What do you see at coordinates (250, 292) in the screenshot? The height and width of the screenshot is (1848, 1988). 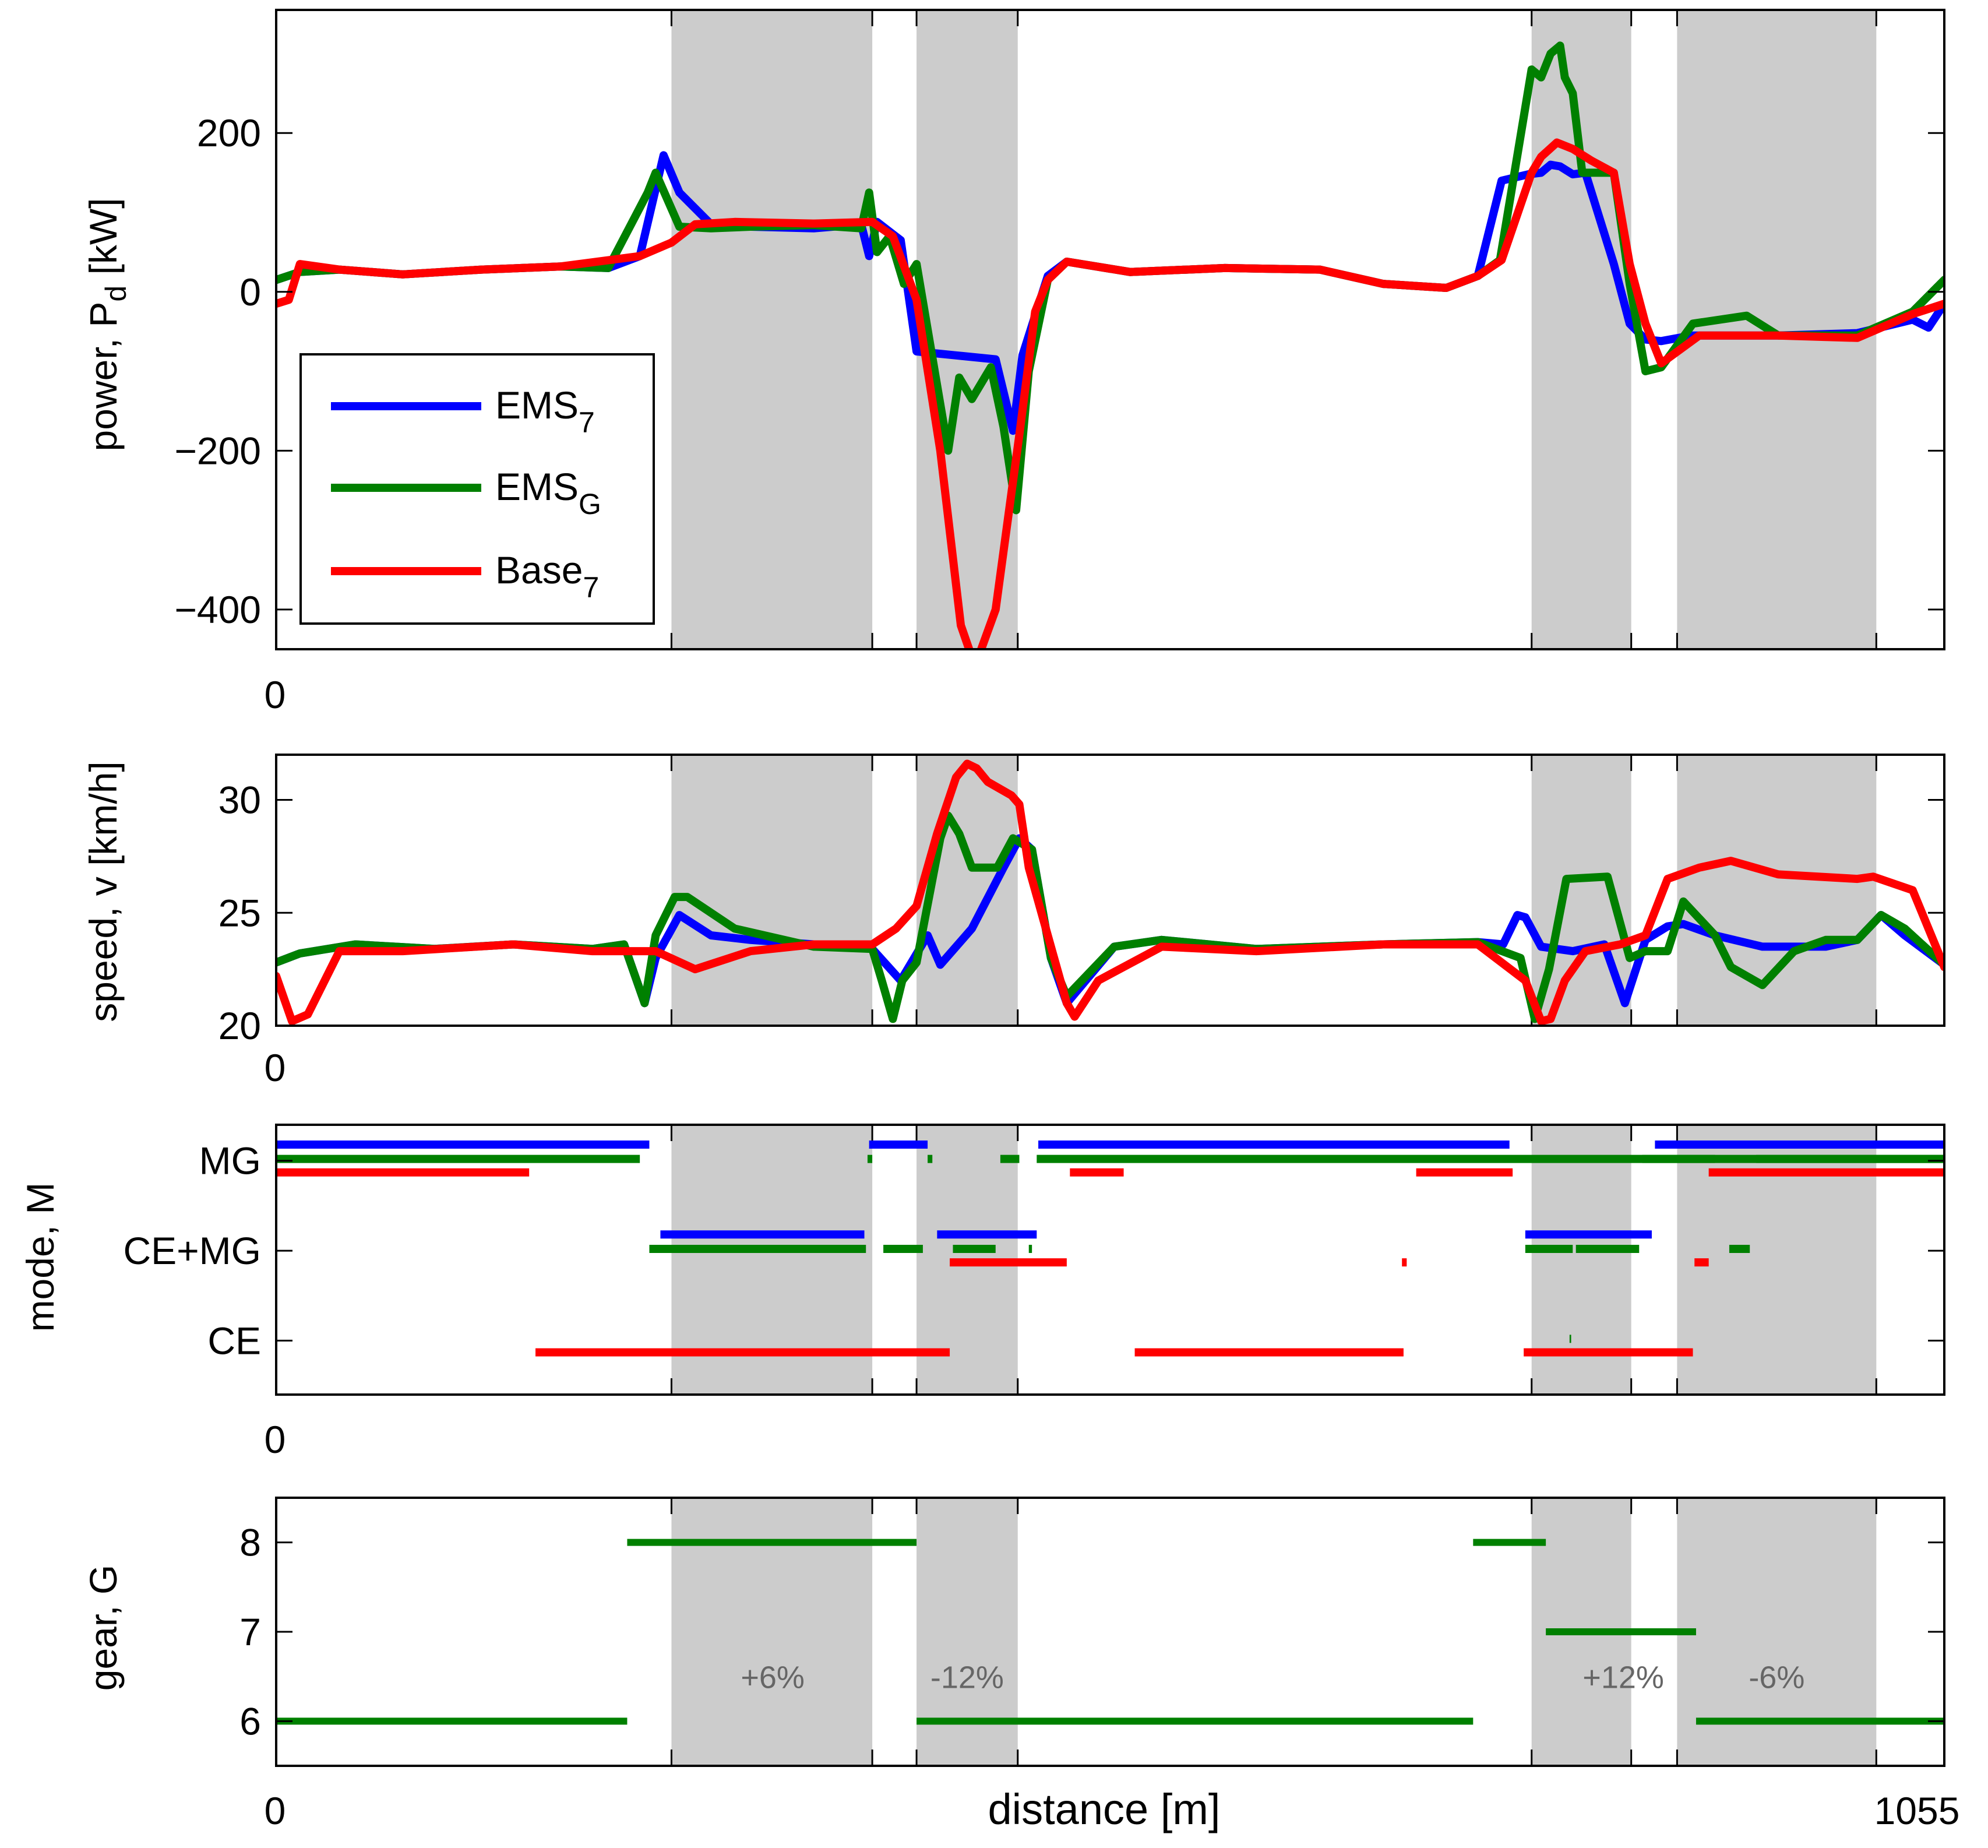 I see `power-ytick-label-1: 0` at bounding box center [250, 292].